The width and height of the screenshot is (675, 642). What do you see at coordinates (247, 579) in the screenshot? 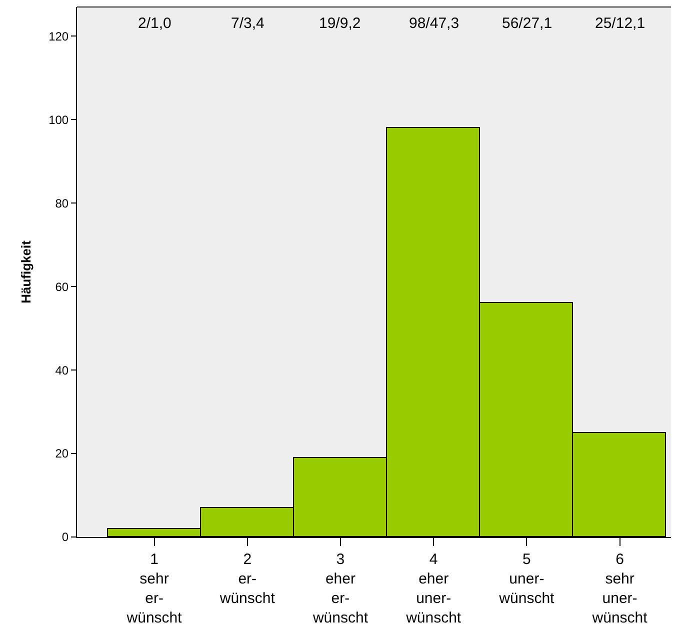
I see `x-tick-label: 2 er- wünscht` at bounding box center [247, 579].